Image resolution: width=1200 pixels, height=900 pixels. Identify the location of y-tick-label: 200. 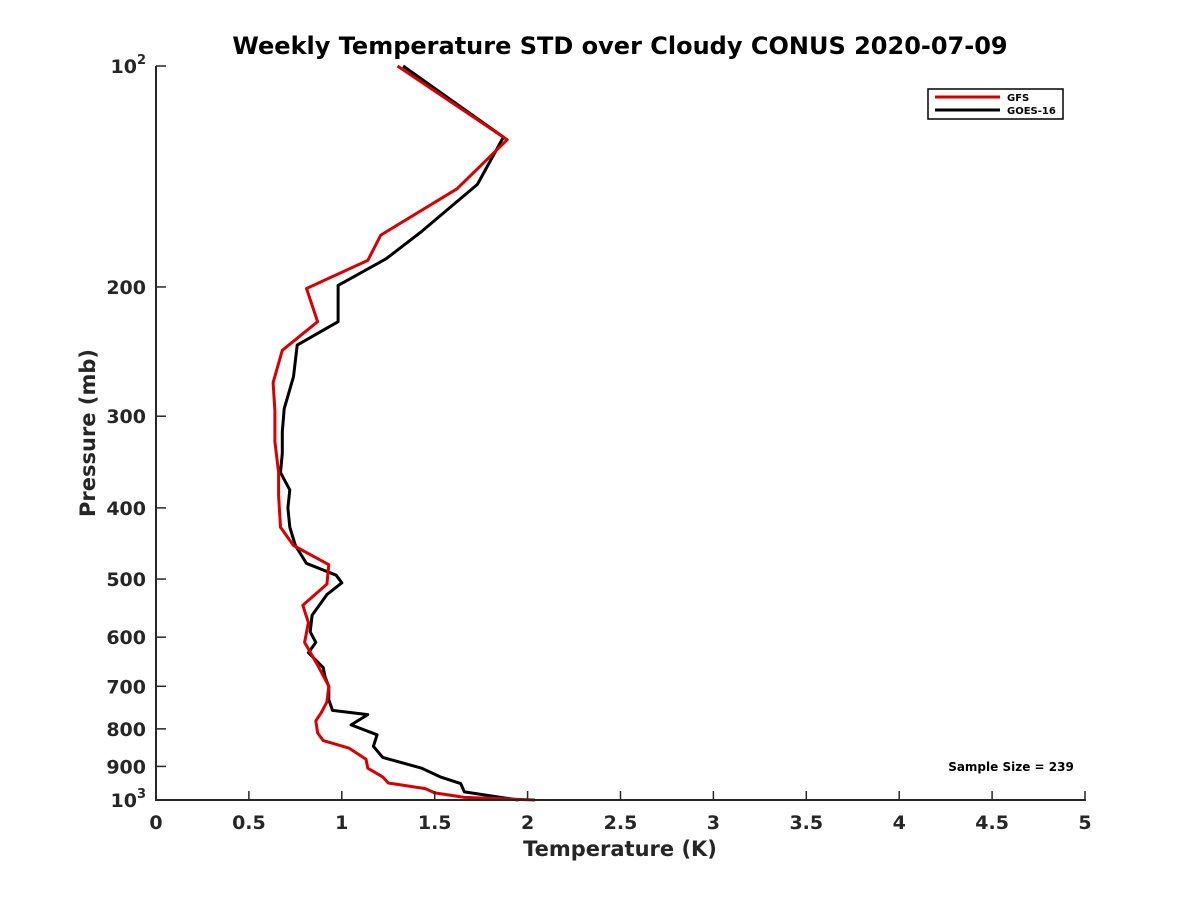
(126, 288).